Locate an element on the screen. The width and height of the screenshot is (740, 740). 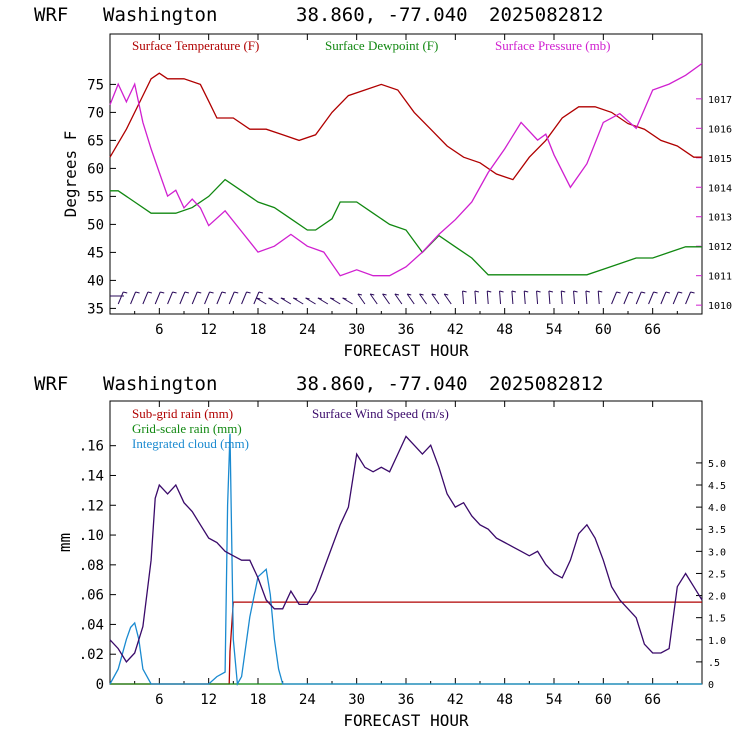
top-model-label: WRF is located at coordinates (51, 15).